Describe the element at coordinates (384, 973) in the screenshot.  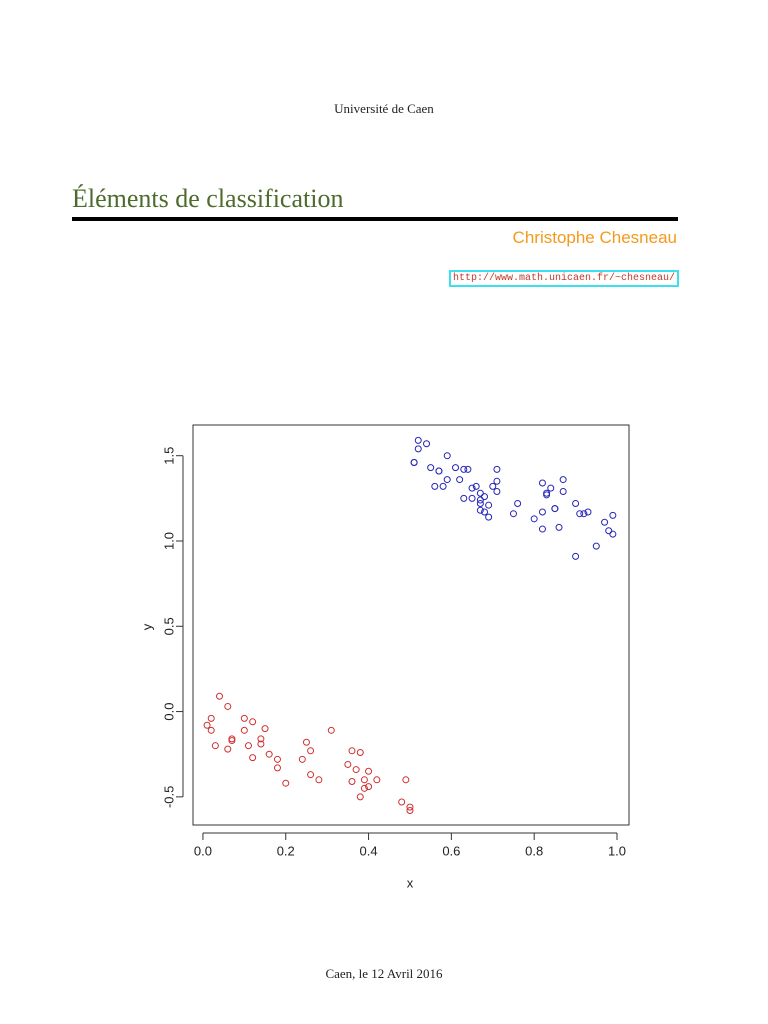
I see `footer: Caen, le 12 Avril 2016` at that location.